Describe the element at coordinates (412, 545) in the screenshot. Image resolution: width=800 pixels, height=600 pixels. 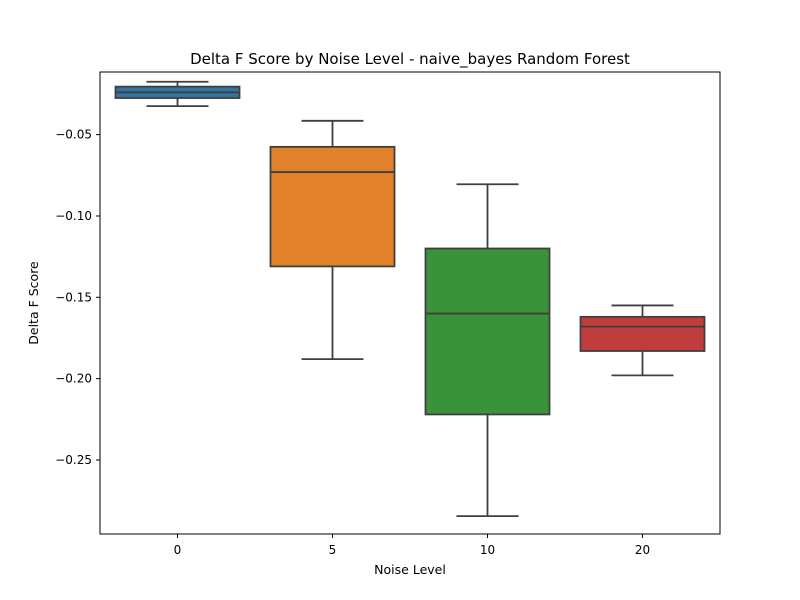
I see `x-axis: 0 5 10 20` at that location.